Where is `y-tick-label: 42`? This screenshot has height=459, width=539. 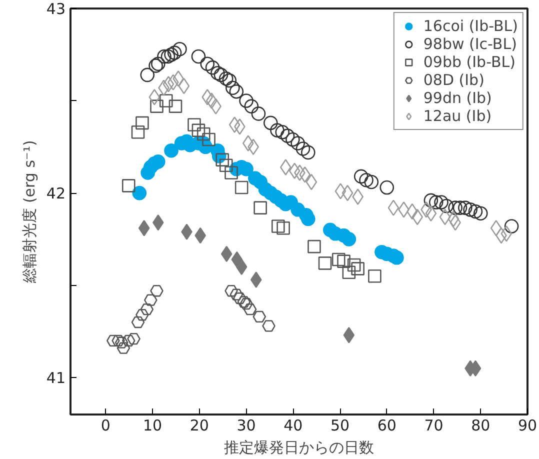 y-tick-label: 42 is located at coordinates (56, 193).